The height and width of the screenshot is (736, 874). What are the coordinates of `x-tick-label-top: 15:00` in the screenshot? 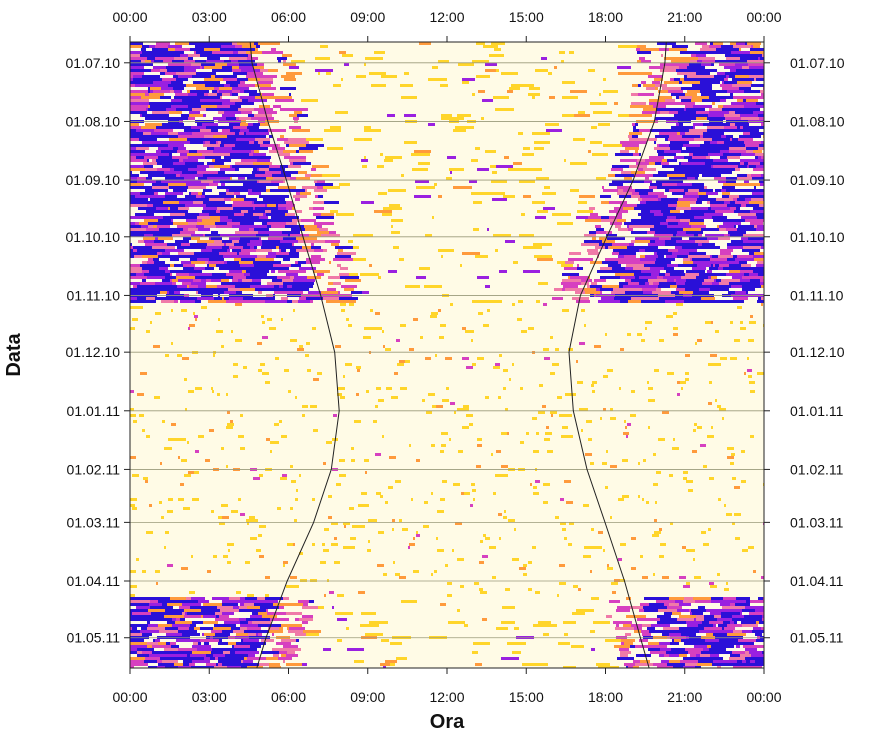 It's located at (526, 17).